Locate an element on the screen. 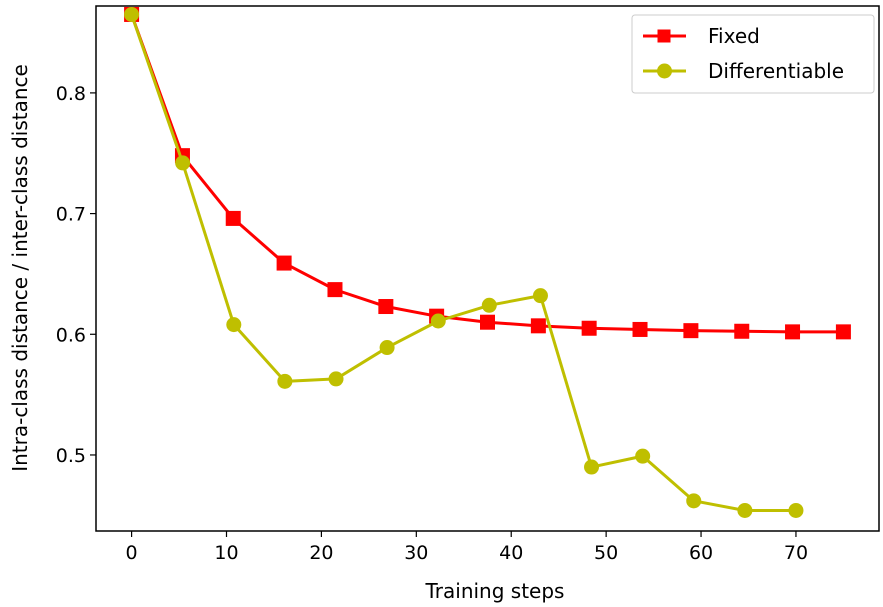 This screenshot has width=883, height=607. y-tick-label: 0.5 is located at coordinates (71, 456).